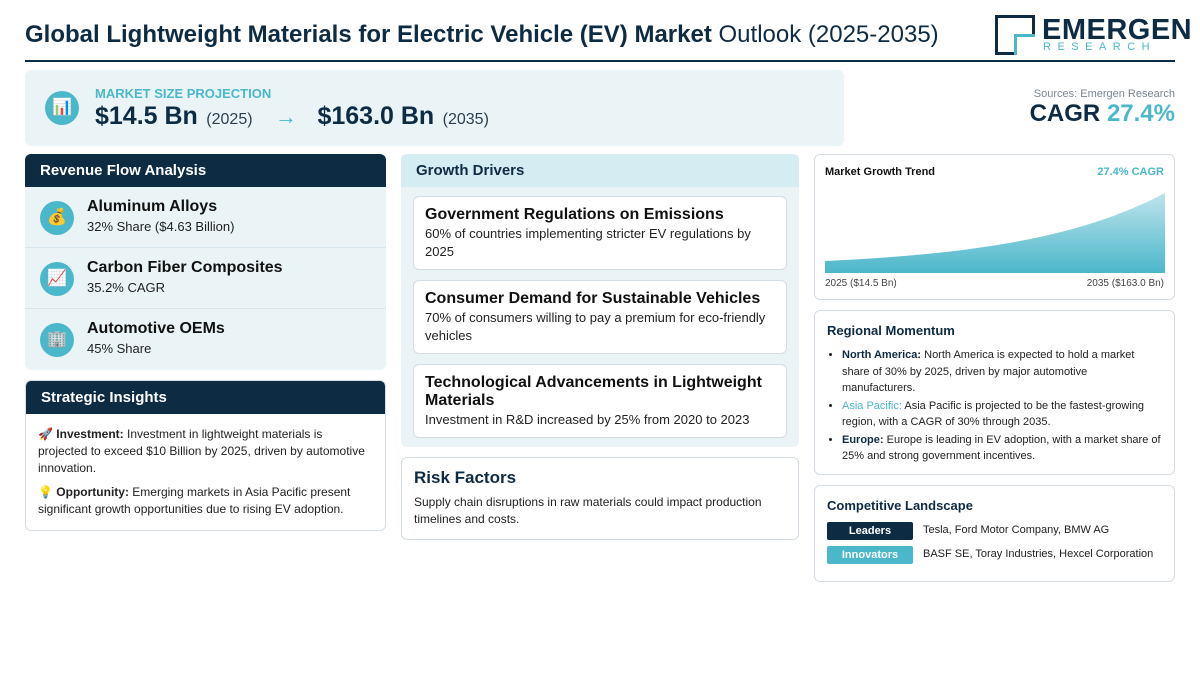  Describe the element at coordinates (376, 116) in the screenshot. I see `market-end-value: $163.0 Bn` at that location.